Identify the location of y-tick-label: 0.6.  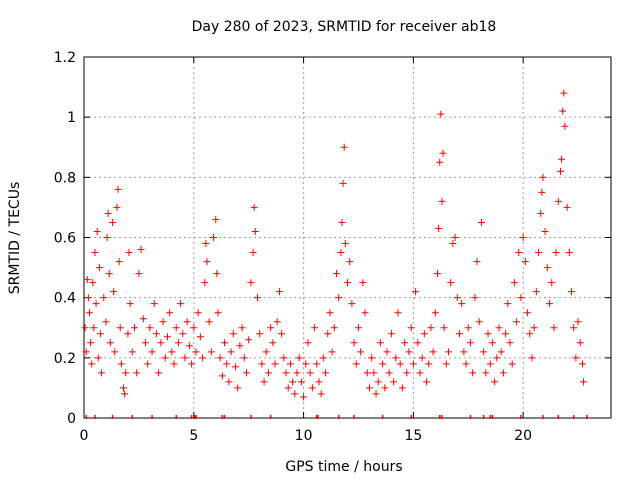
(65, 239).